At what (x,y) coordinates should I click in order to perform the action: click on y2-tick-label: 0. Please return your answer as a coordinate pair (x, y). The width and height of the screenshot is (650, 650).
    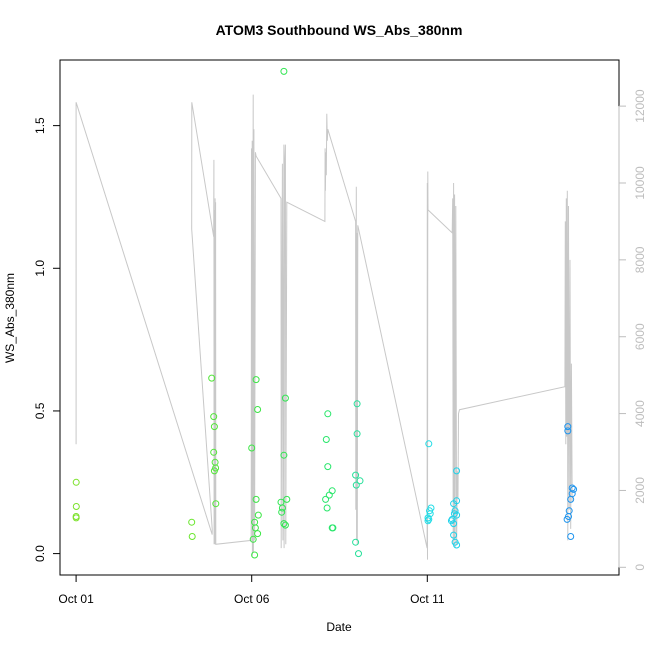
    Looking at the image, I should click on (640, 567).